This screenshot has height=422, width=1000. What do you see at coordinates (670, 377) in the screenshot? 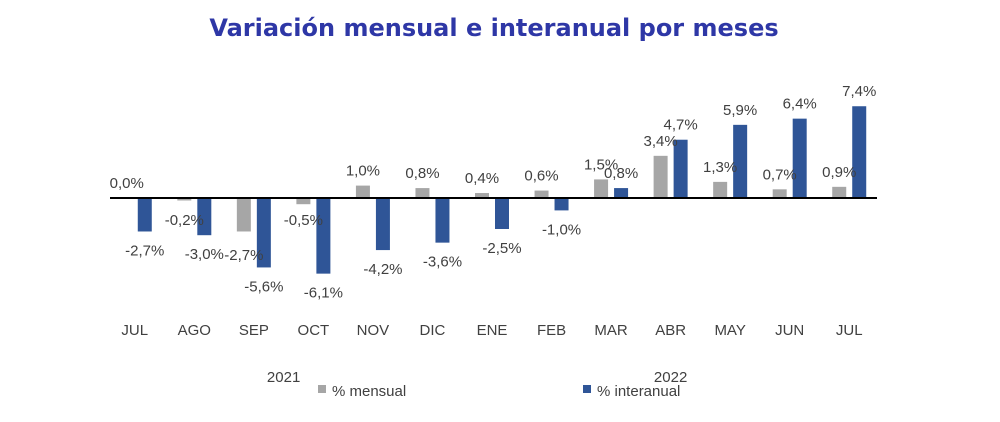
I see `year-label: 2022` at bounding box center [670, 377].